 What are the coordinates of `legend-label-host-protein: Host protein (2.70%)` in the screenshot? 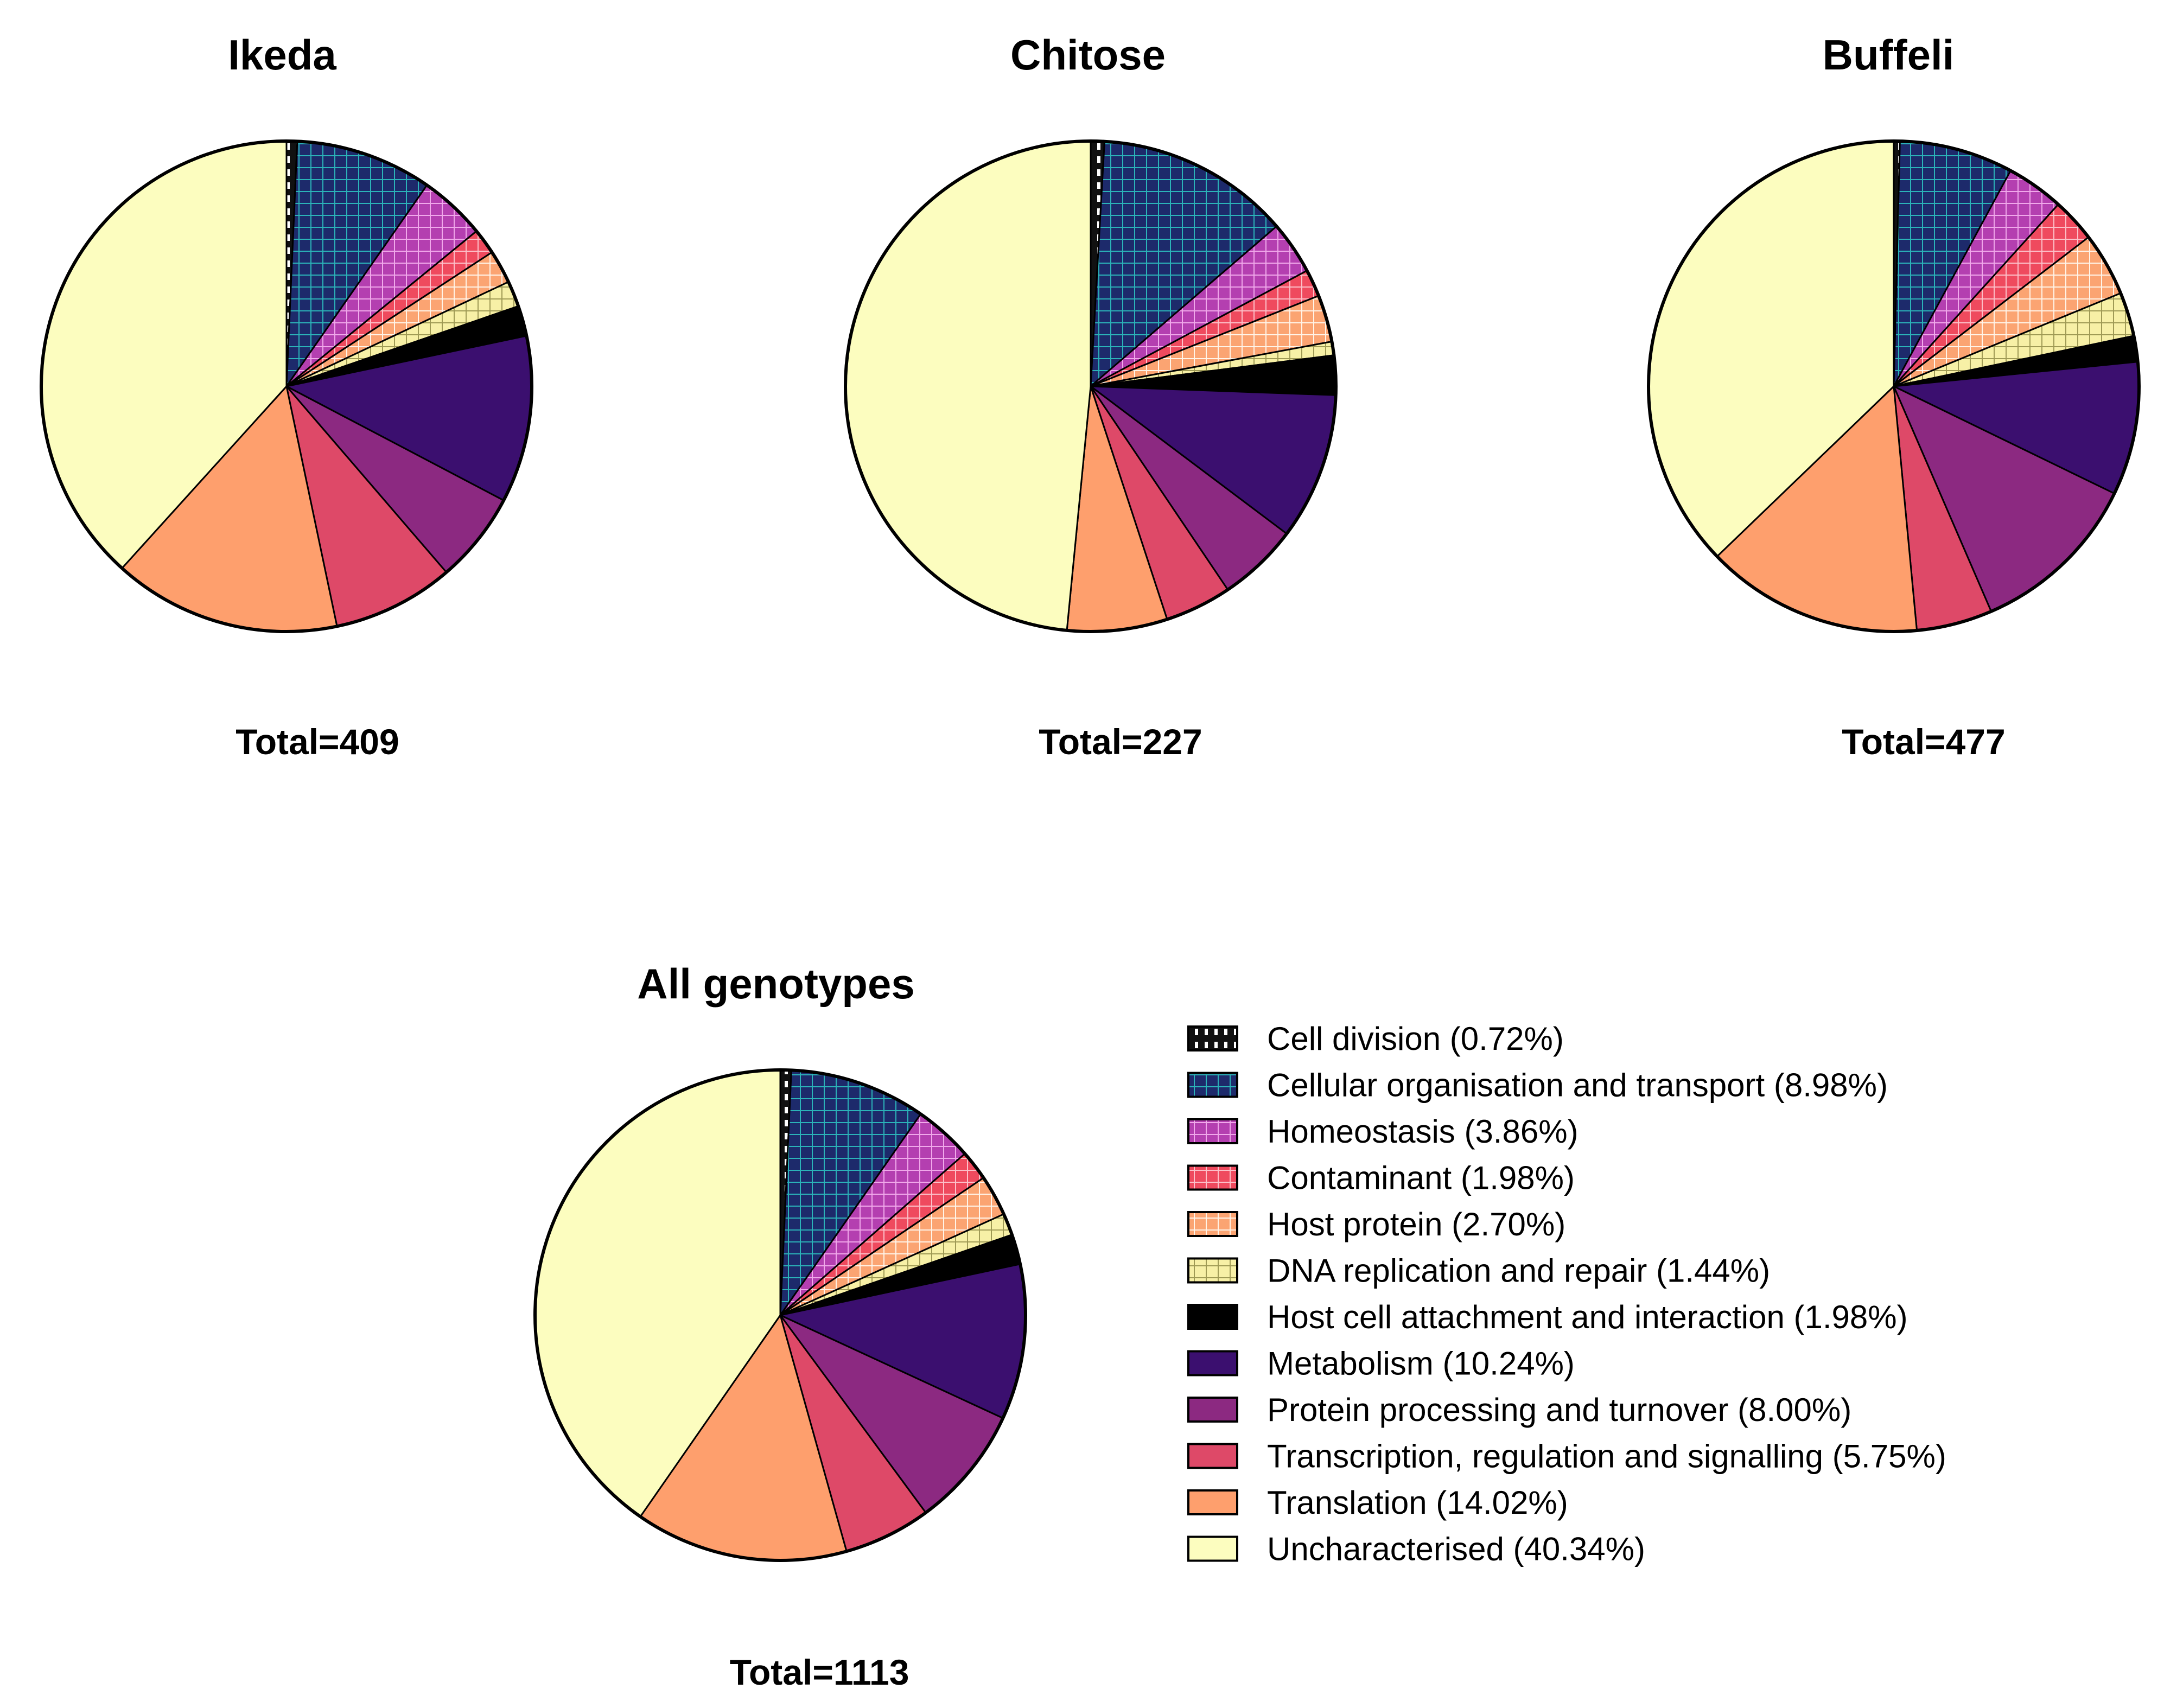 It's located at (1416, 1224).